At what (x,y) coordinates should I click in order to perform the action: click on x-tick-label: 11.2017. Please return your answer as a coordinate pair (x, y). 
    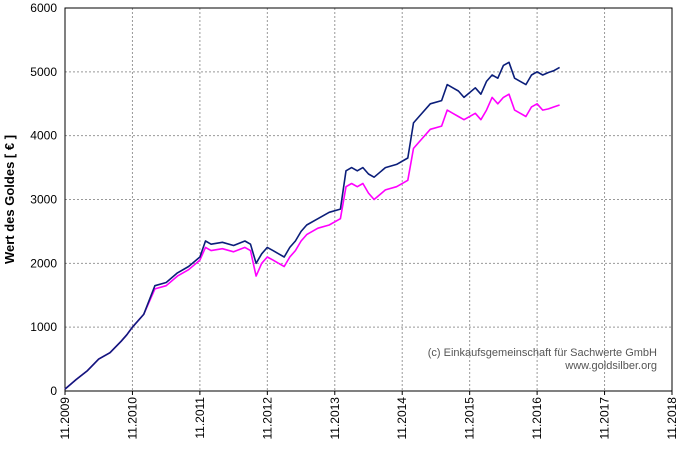
    Looking at the image, I should click on (605, 418).